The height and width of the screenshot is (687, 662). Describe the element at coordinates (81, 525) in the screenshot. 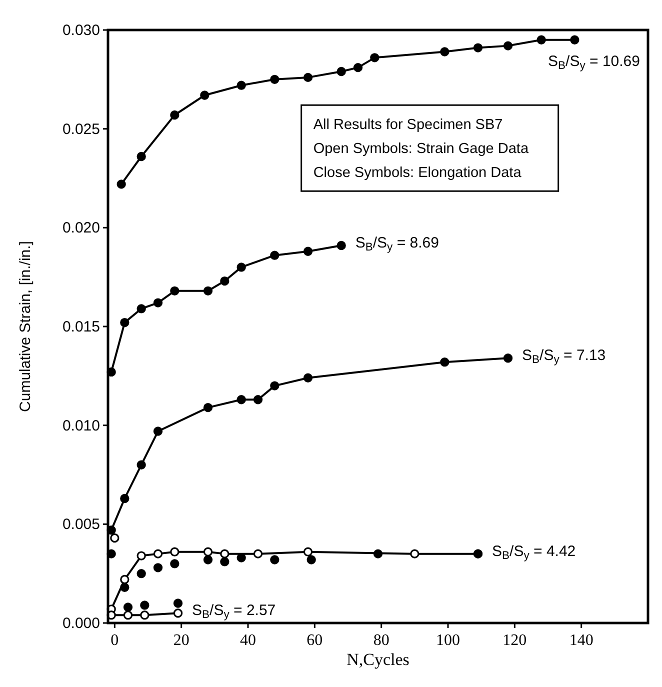

I see `y-tick-label: 0.005` at that location.